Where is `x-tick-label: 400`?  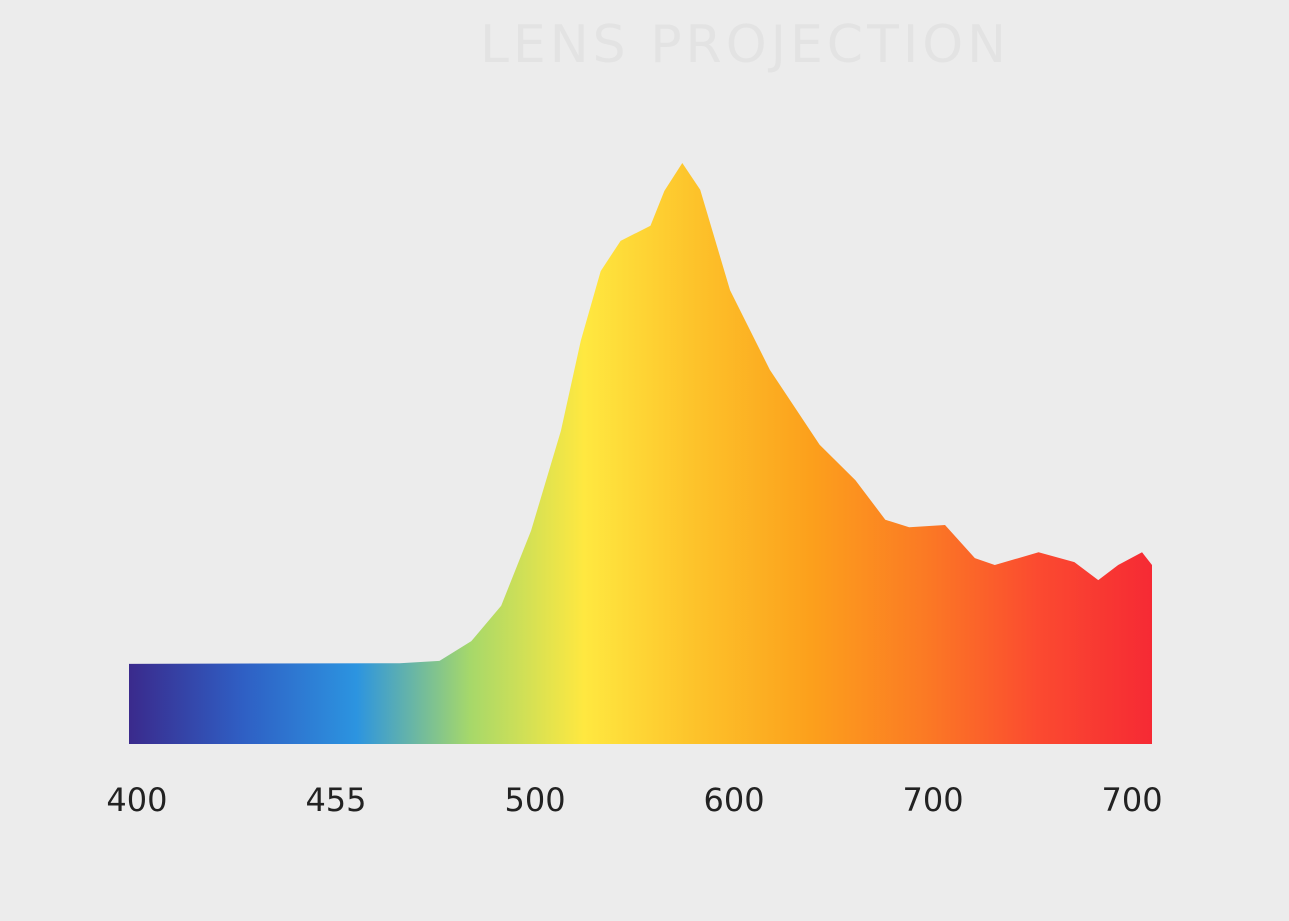
x-tick-label: 400 is located at coordinates (136, 800).